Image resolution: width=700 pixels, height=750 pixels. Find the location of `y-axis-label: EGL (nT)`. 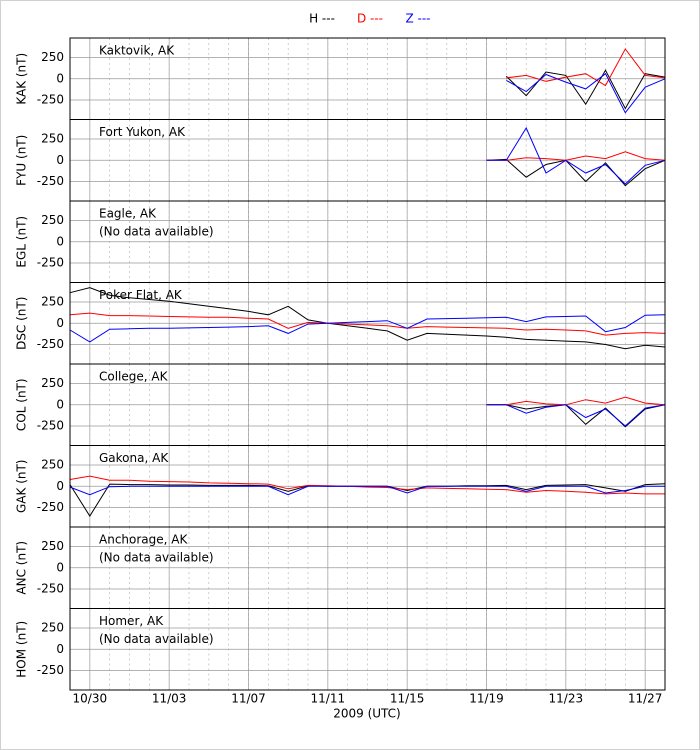

y-axis-label: EGL (nT) is located at coordinates (22, 242).